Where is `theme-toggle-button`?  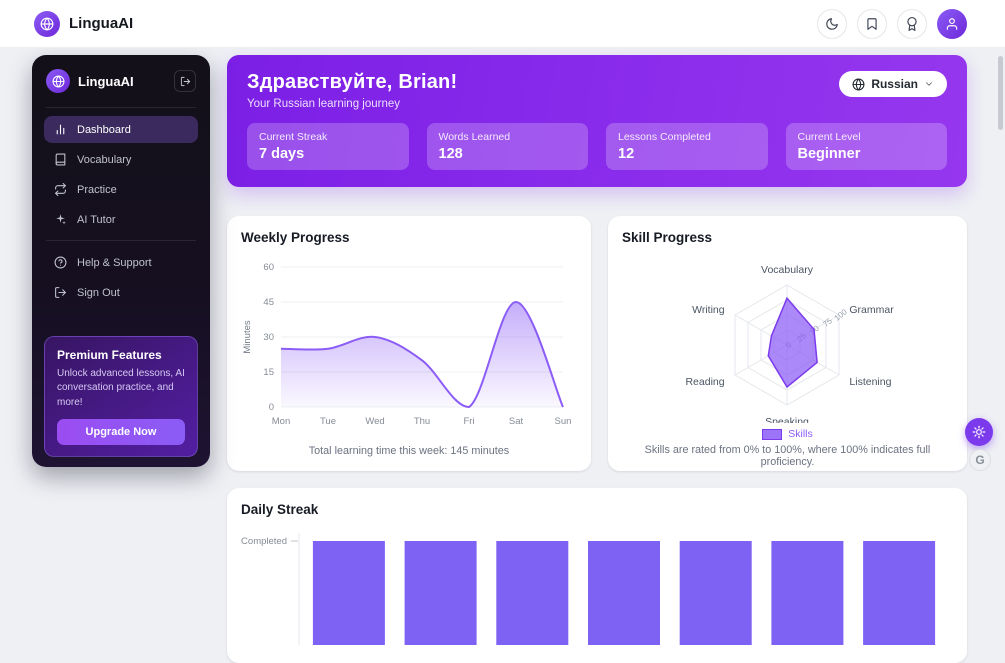
theme-toggle-button is located at coordinates (979, 432).